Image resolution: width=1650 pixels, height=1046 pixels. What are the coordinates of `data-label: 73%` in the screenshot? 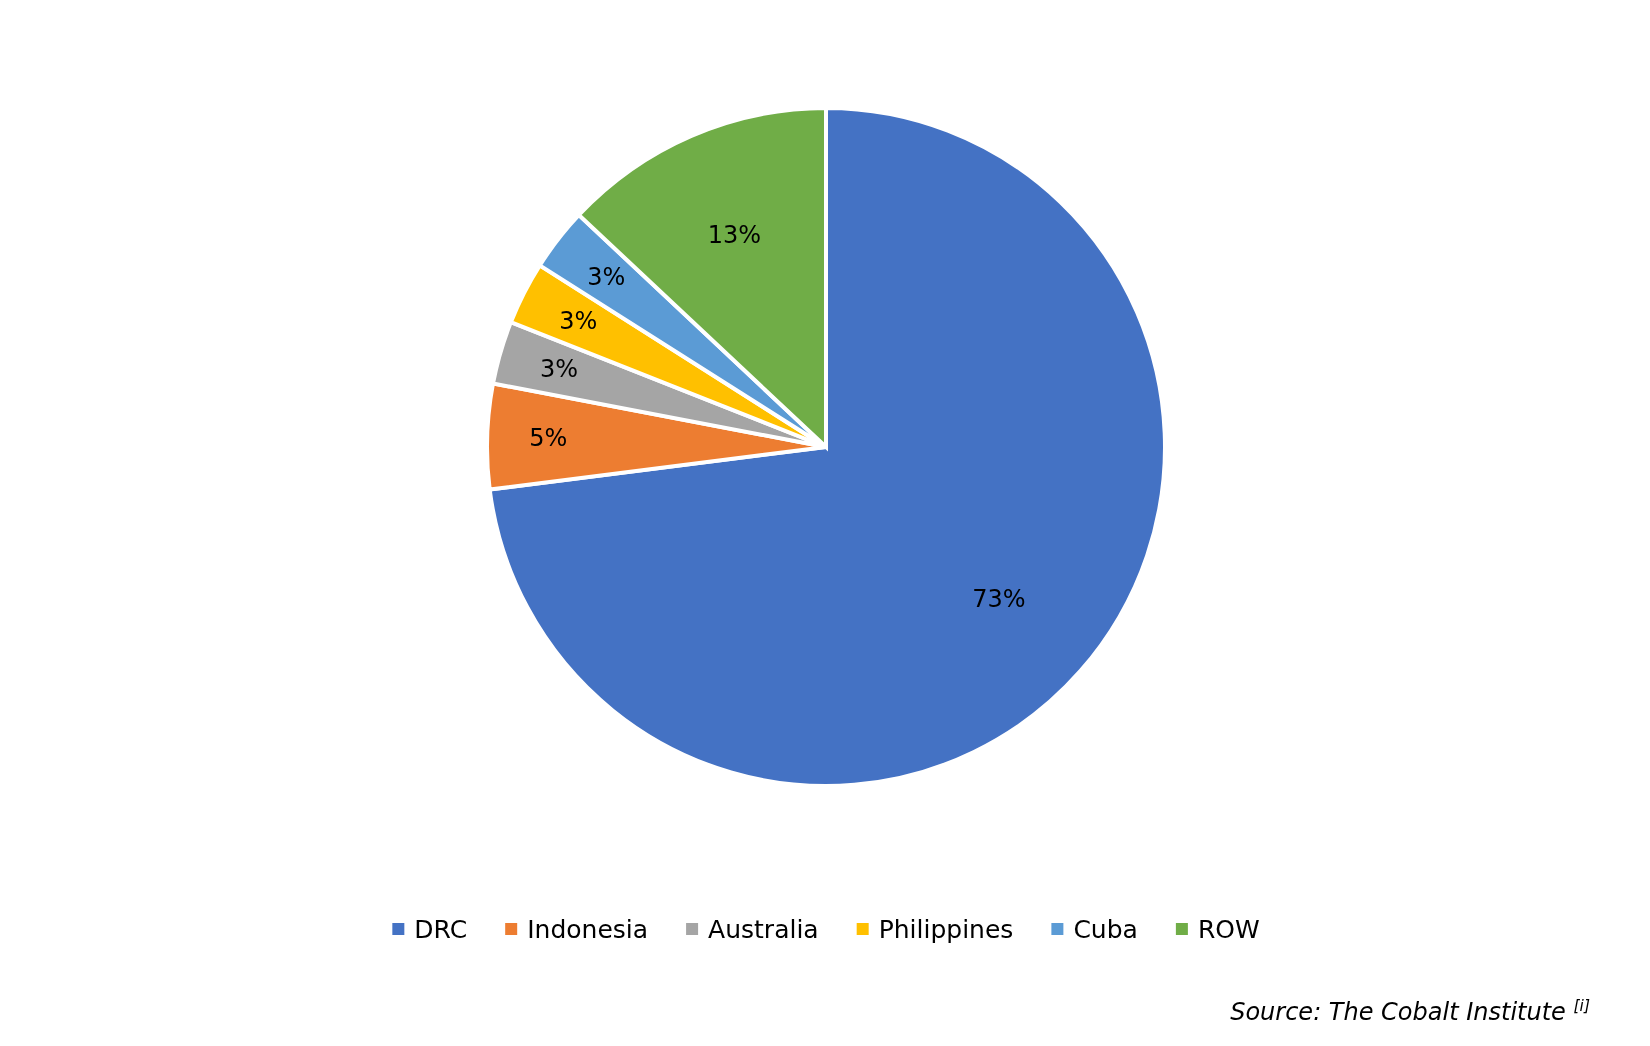 It's located at (999, 599).